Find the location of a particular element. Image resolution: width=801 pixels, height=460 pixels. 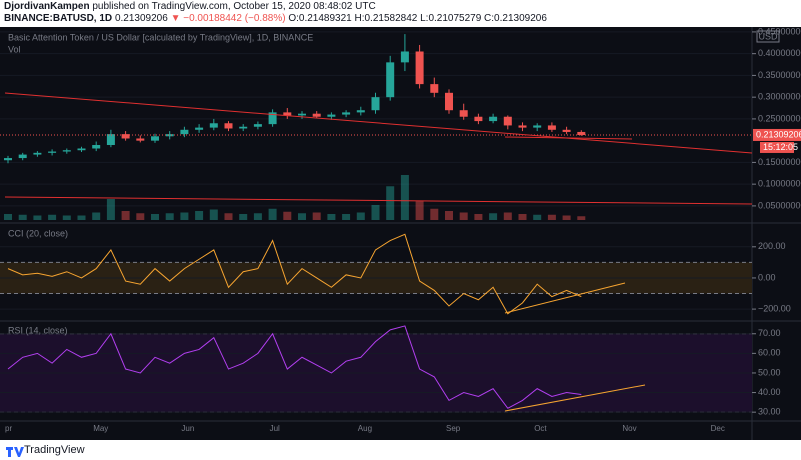

x-tick-label: Oct is located at coordinates (540, 428).